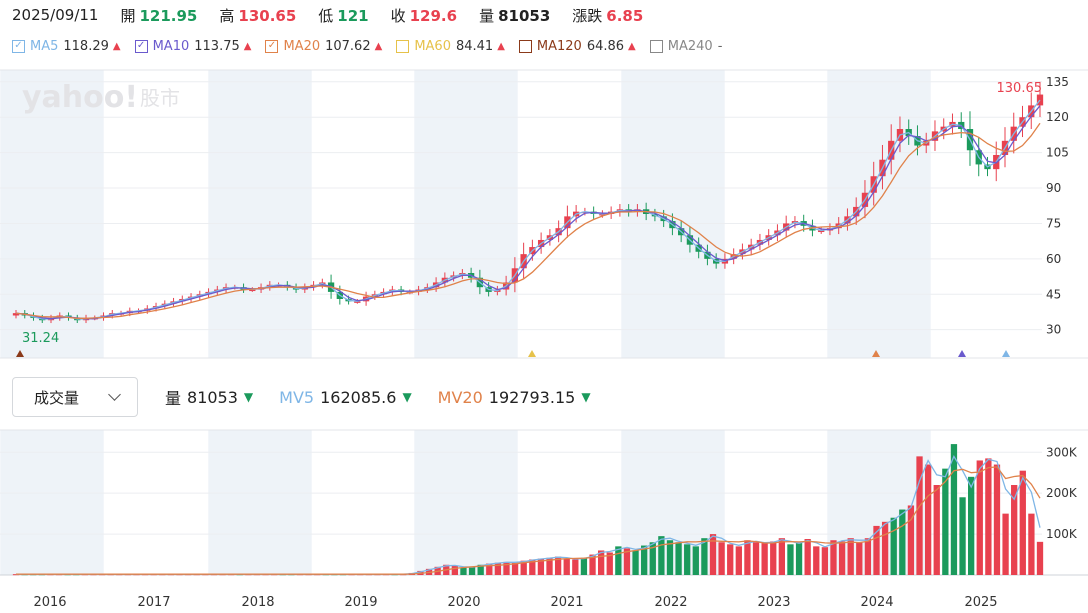 This screenshot has width=1088, height=613. I want to click on indicator-dropdown-label: 成交量, so click(57, 397).